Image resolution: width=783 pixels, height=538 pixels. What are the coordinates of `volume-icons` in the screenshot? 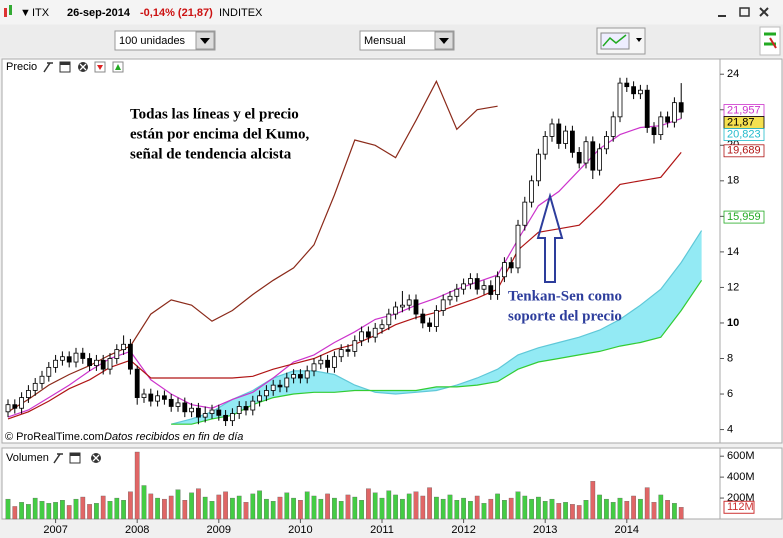 It's located at (77, 458).